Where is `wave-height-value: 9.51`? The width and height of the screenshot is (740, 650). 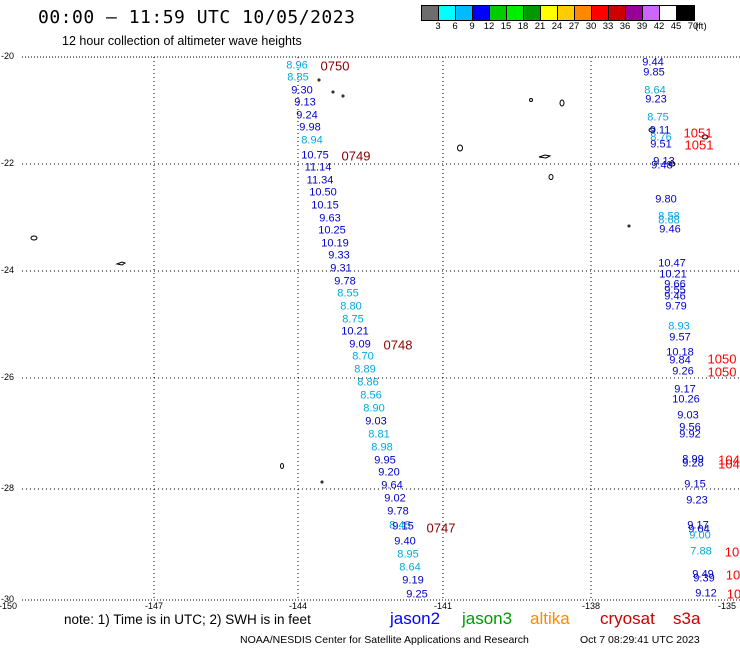 wave-height-value: 9.51 is located at coordinates (661, 144).